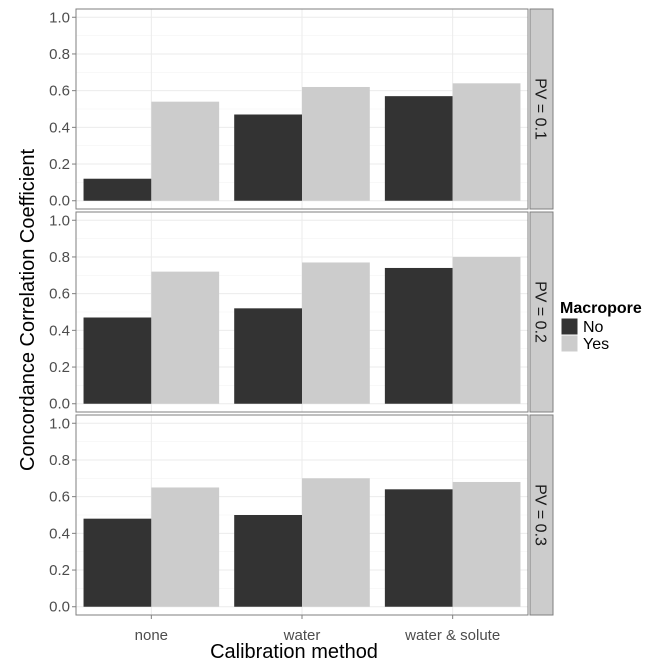  I want to click on legend-swatch-no, so click(569, 326).